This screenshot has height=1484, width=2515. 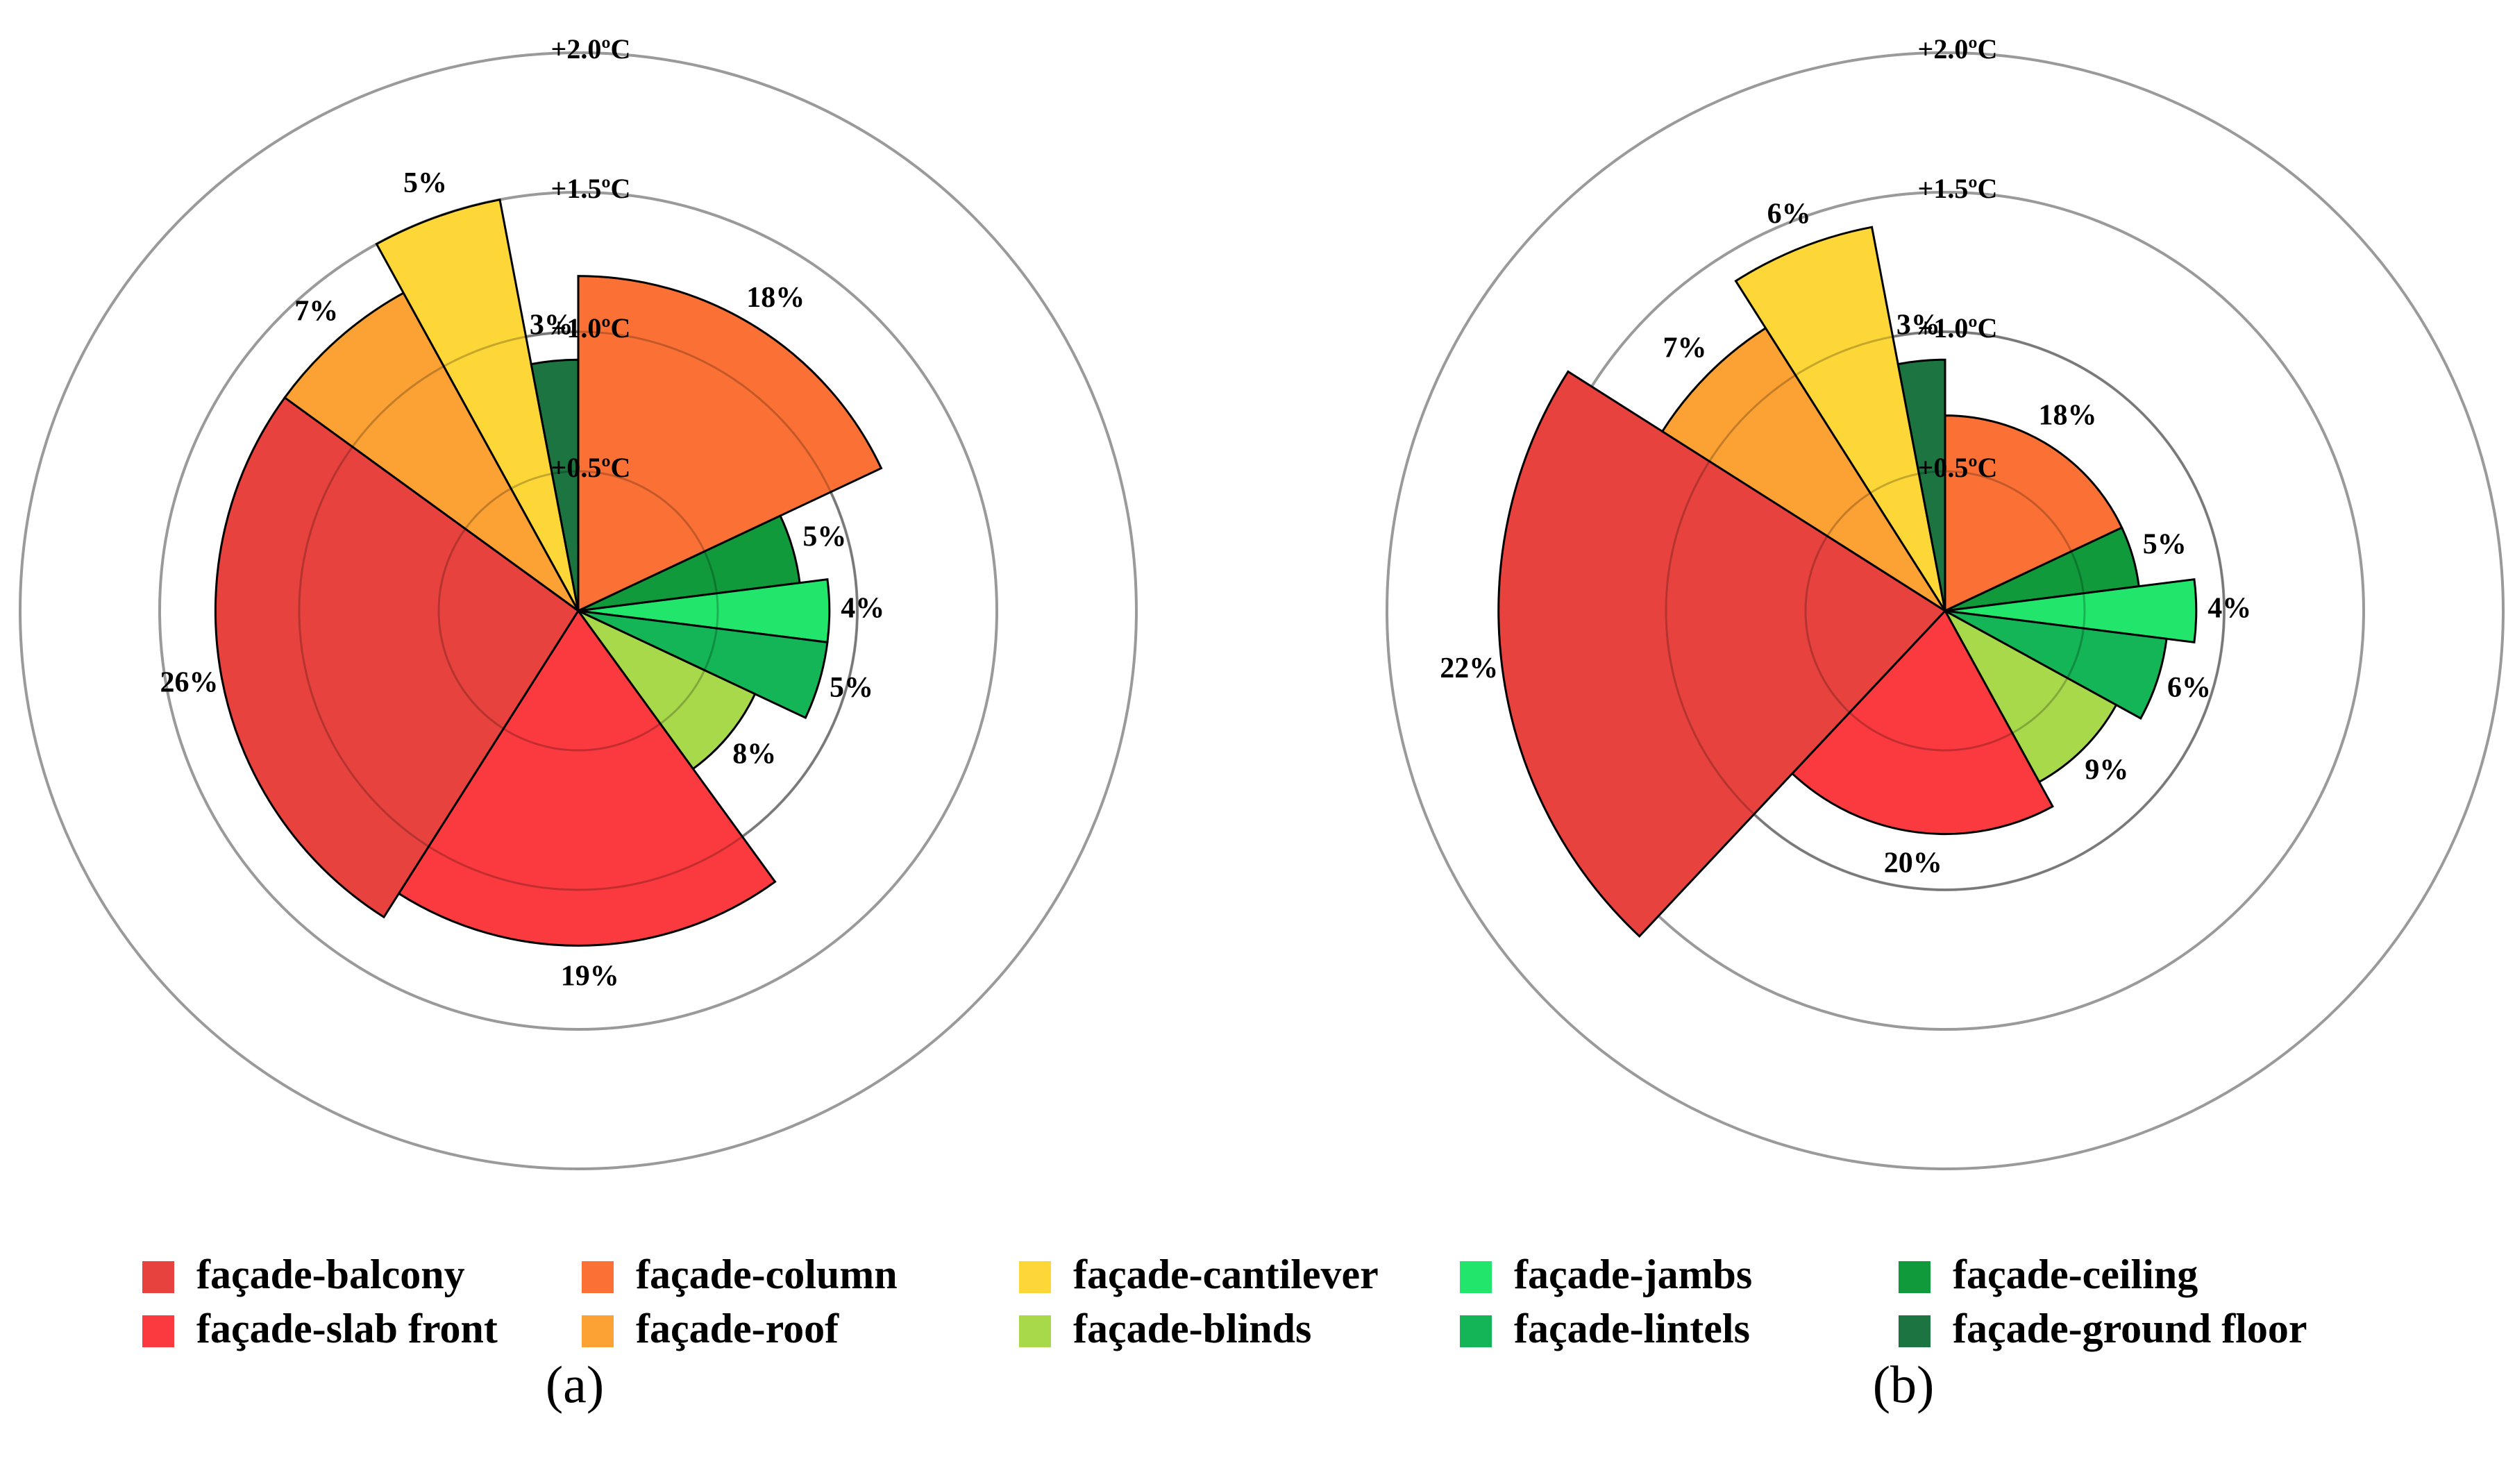 What do you see at coordinates (2130, 1329) in the screenshot?
I see `legend-label-facade-ground-floor: façade-ground floor` at bounding box center [2130, 1329].